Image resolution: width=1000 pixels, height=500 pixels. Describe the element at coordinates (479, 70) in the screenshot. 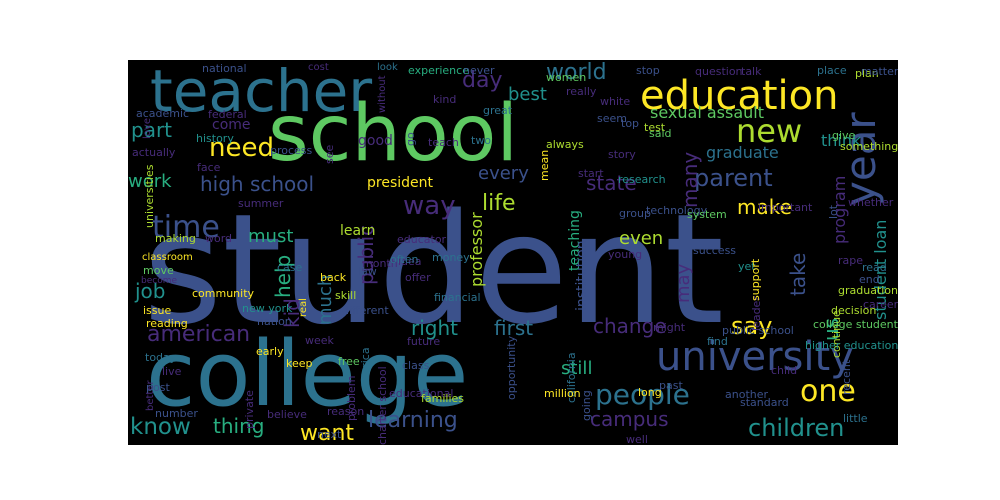

I see `word-never: never` at that location.